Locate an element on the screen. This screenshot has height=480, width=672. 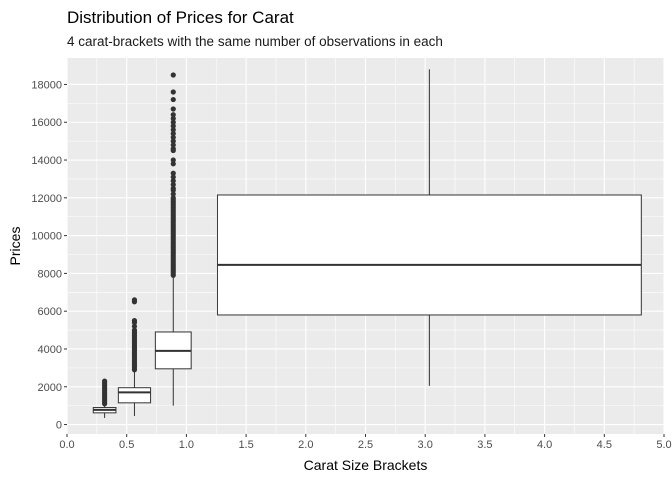
x-tick-label: 3.5 is located at coordinates (484, 445).